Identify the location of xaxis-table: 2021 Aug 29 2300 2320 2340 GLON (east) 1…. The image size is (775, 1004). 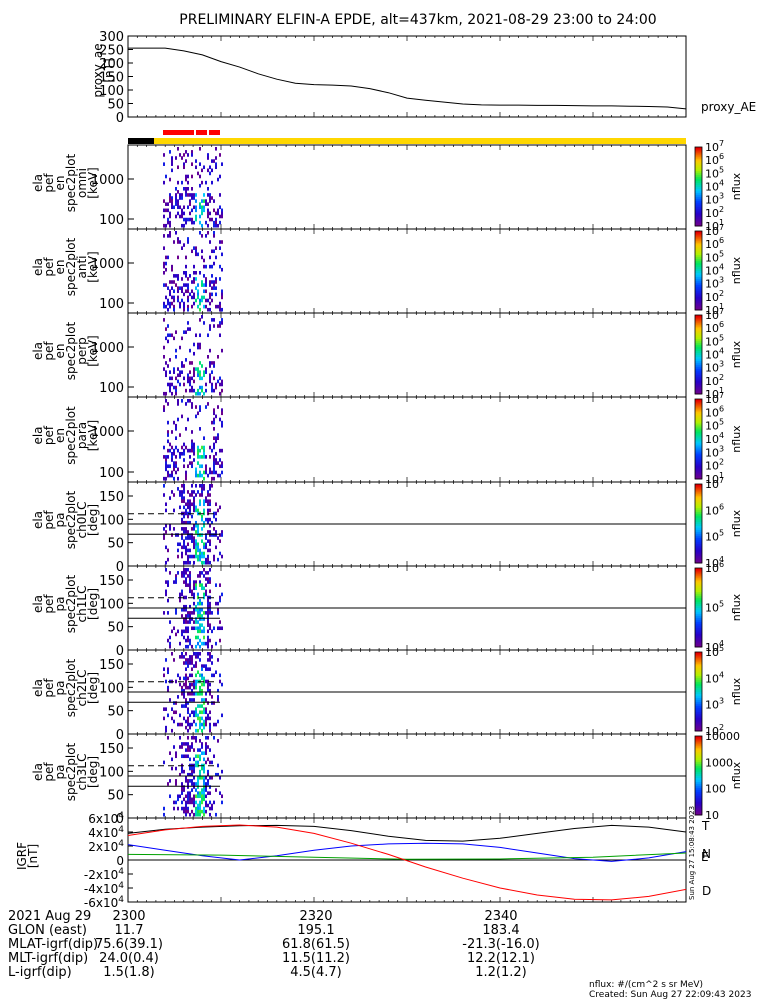
(274, 944).